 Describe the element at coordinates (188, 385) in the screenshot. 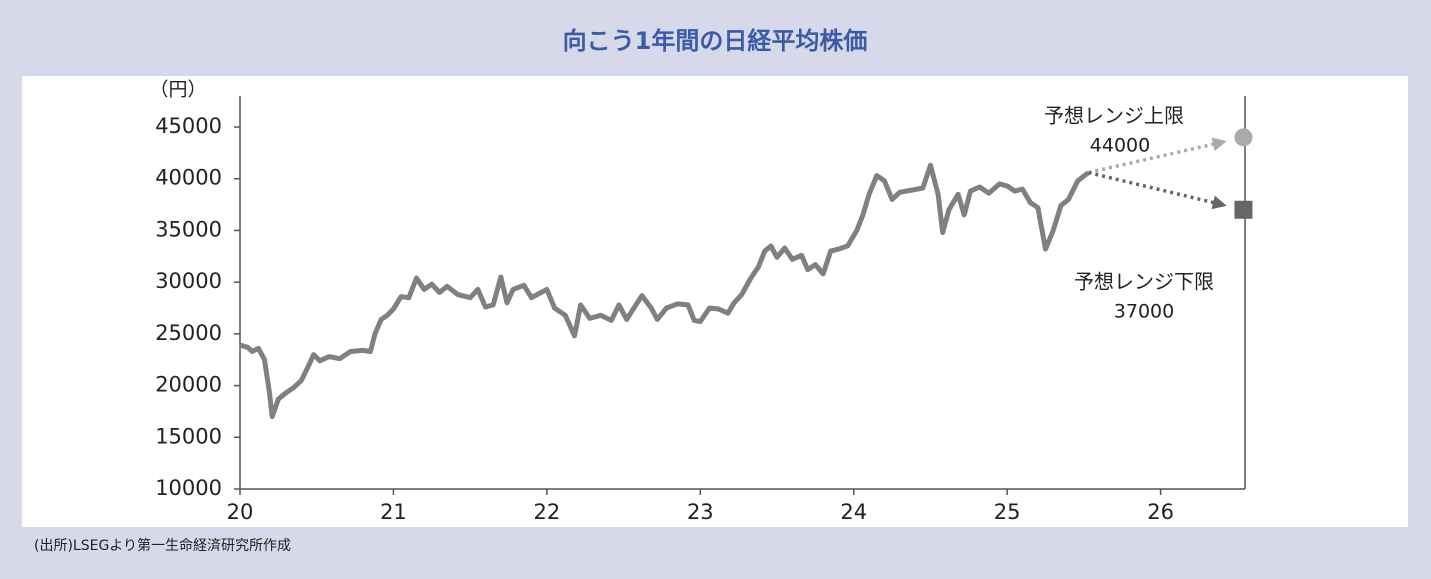

I see `y-tick-label: 20000` at that location.